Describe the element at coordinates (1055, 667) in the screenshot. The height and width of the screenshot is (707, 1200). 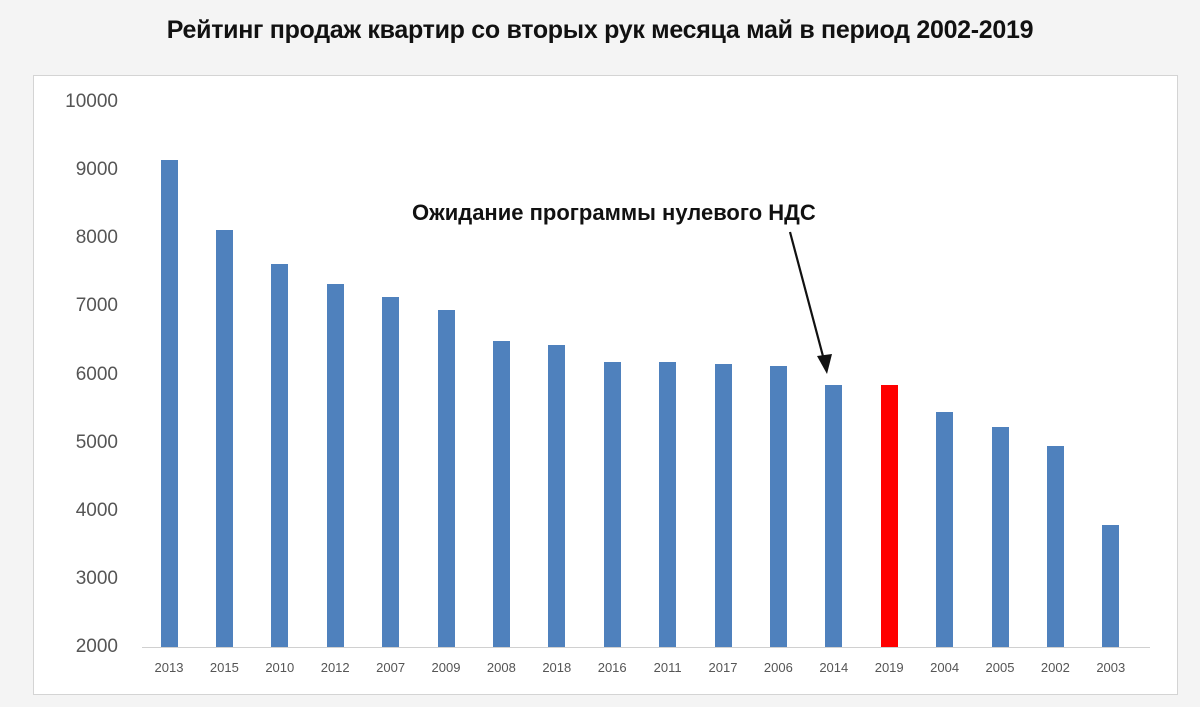
I see `x-tick-label: 2002` at that location.